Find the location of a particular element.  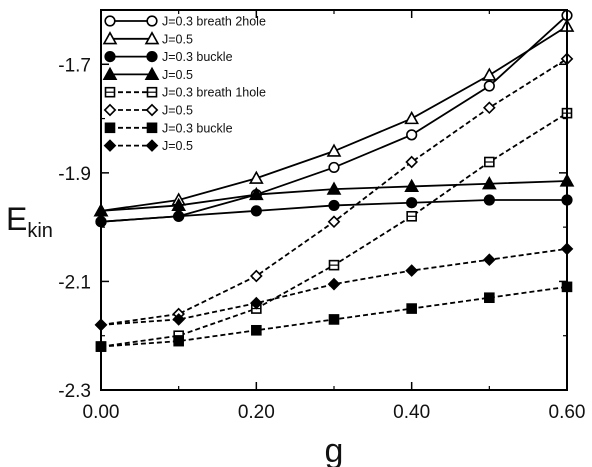

legend-label-5: J=0.3 breath 1hole is located at coordinates (214, 93).